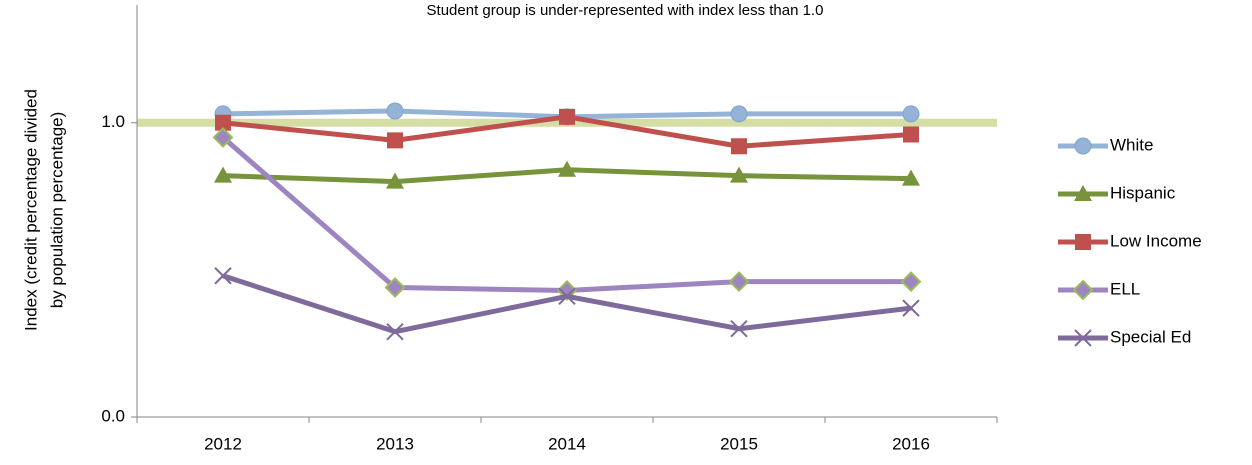  I want to click on legend-label: Low Income, so click(1156, 240).